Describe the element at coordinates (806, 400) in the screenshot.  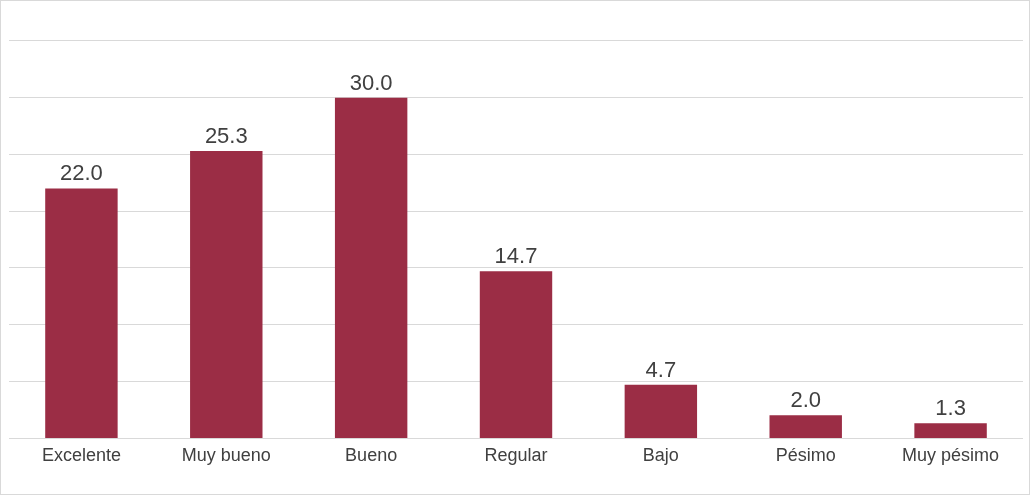
I see `data-label: 2.0` at that location.